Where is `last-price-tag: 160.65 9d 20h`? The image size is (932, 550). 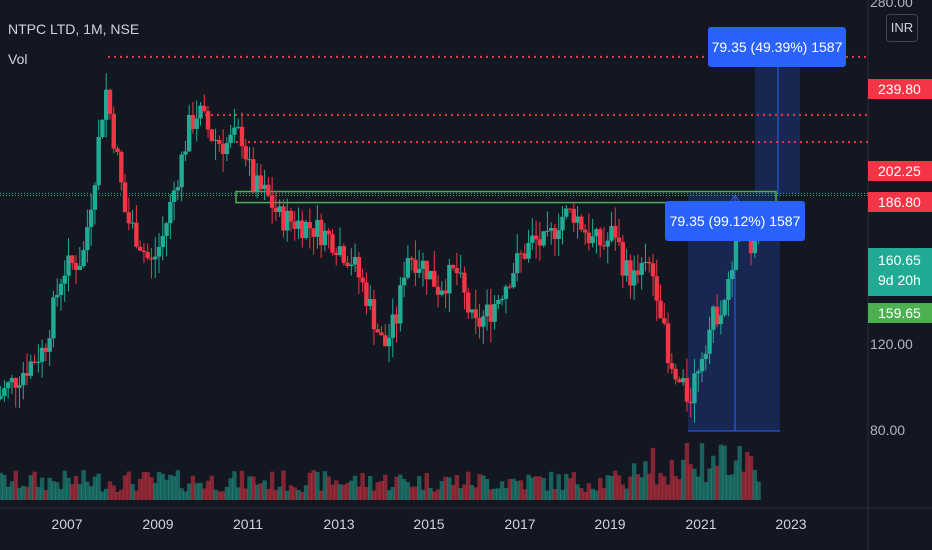 last-price-tag: 160.65 9d 20h is located at coordinates (900, 272).